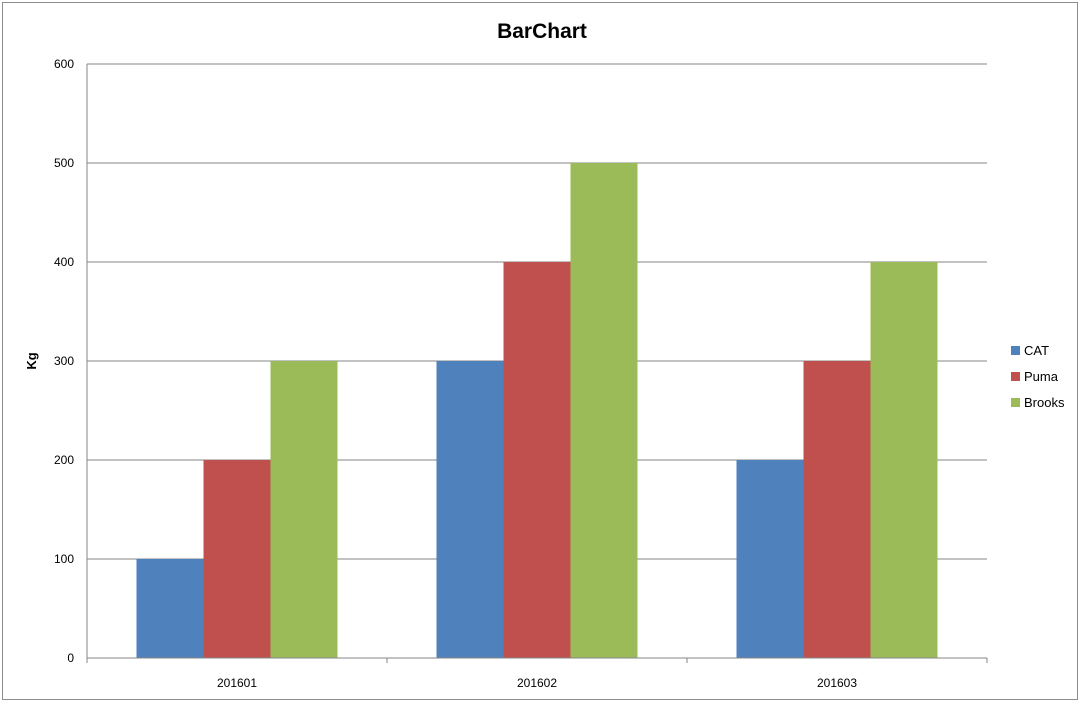 The image size is (1080, 702). I want to click on chart-title: BarChart, so click(542, 31).